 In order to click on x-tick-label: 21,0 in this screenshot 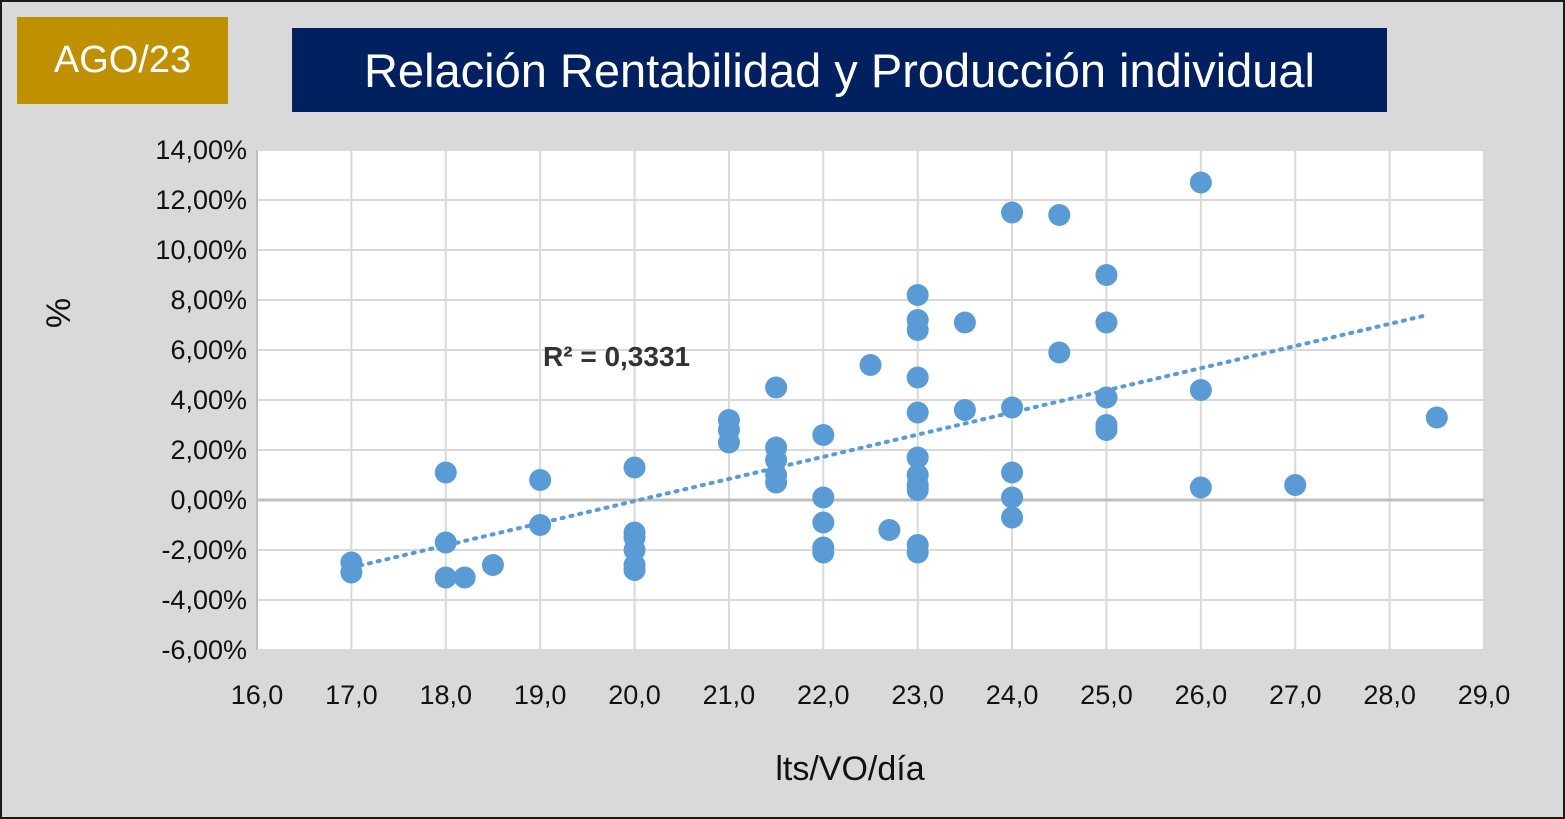, I will do `click(729, 695)`.